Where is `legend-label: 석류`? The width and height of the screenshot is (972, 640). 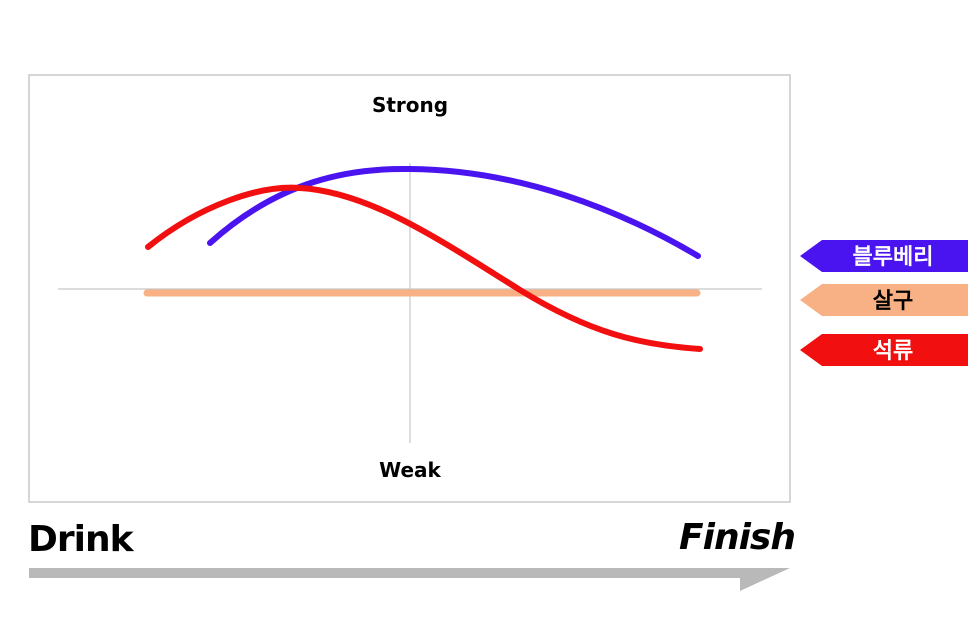 legend-label: 석류 is located at coordinates (893, 351).